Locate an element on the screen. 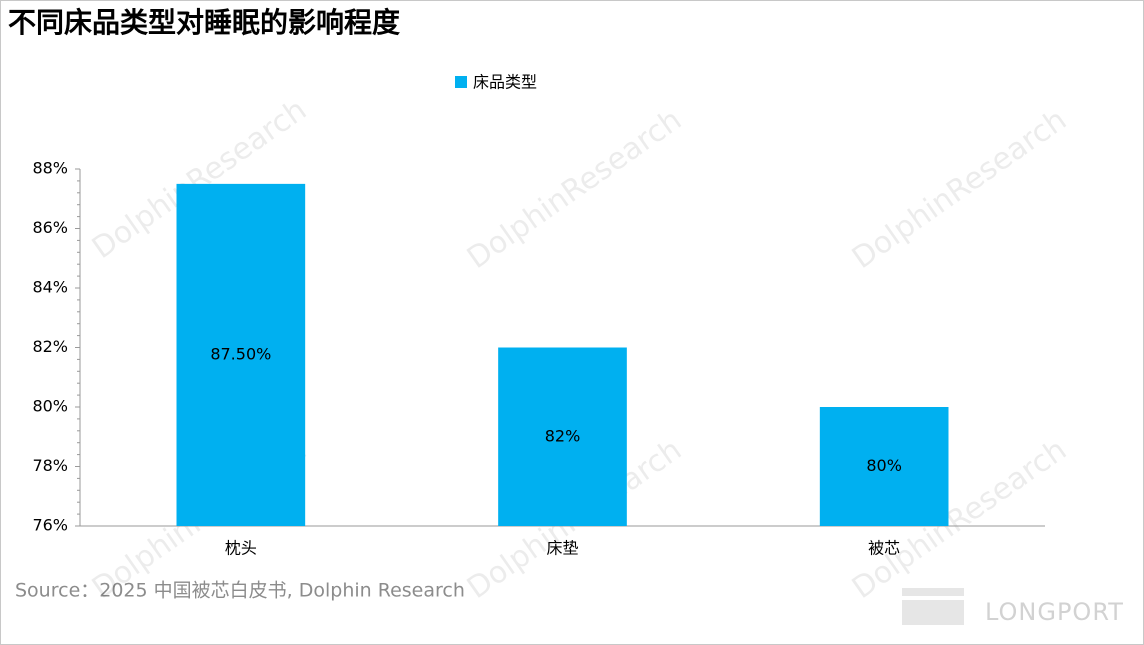  data-label: 87.50% is located at coordinates (240, 353).